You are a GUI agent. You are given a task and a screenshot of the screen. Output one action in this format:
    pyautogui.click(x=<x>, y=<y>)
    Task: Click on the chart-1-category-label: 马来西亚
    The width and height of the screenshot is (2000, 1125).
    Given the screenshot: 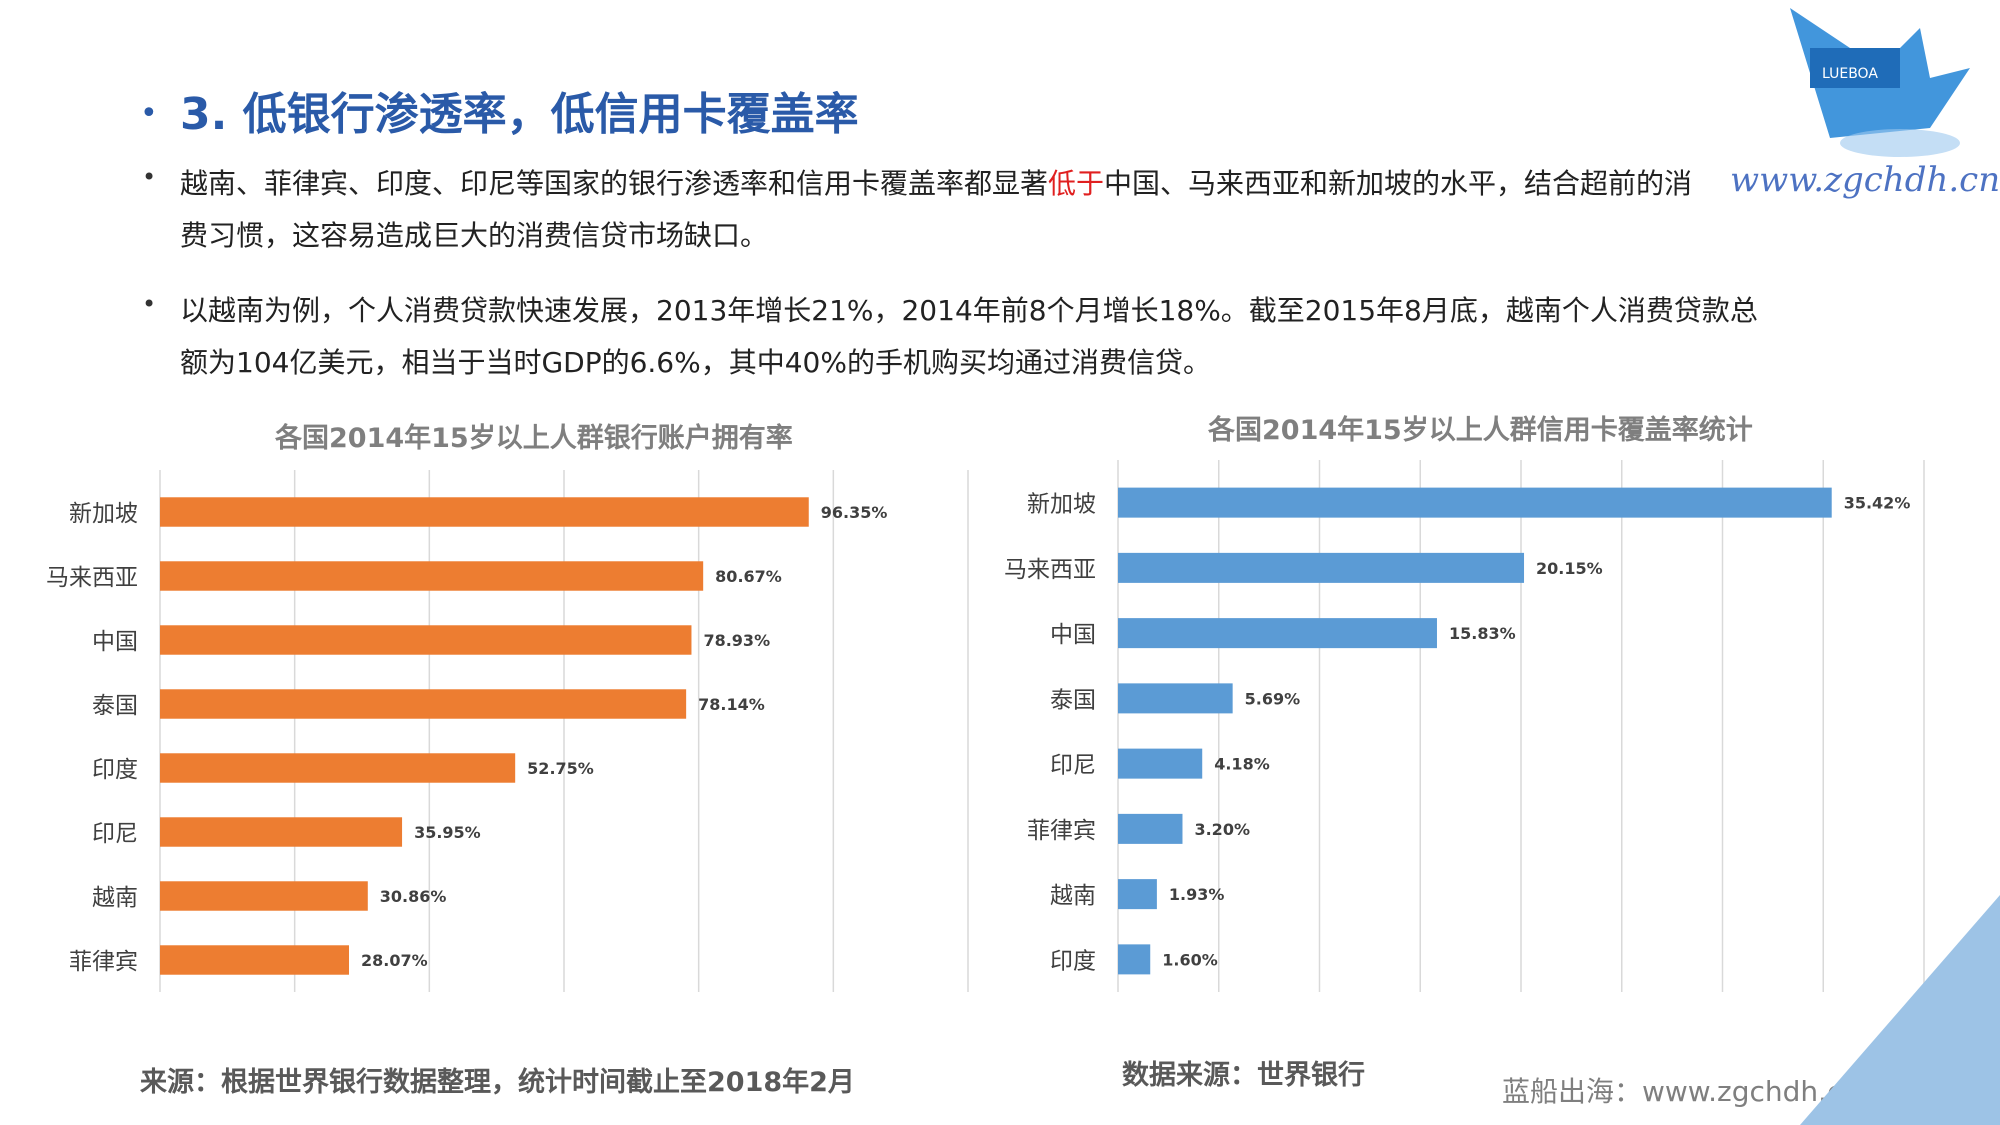 What is the action you would take?
    pyautogui.click(x=92, y=578)
    